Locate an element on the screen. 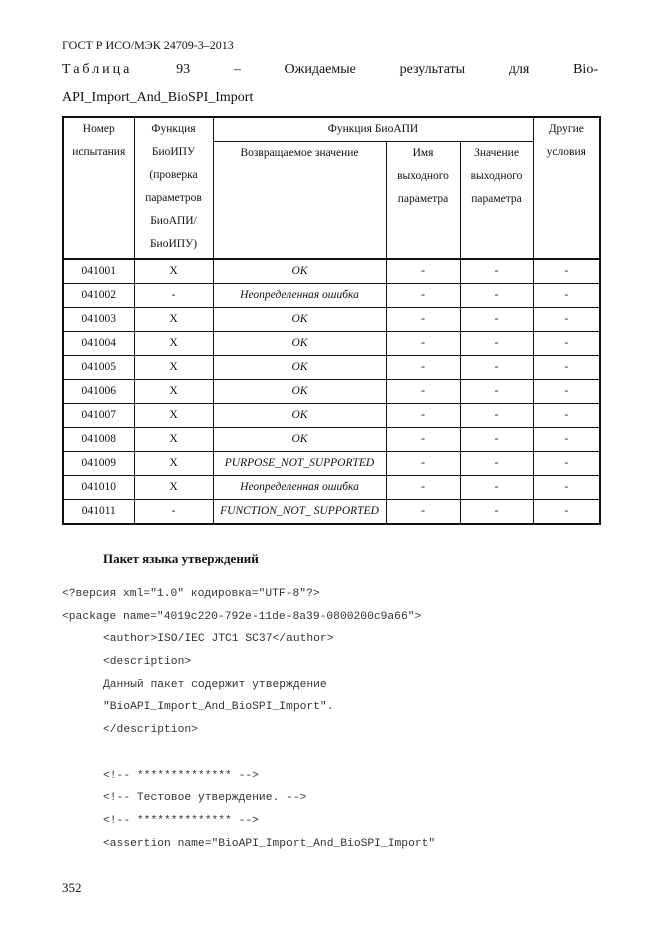 The image size is (661, 935). table-cell: 041009 is located at coordinates (98, 463).